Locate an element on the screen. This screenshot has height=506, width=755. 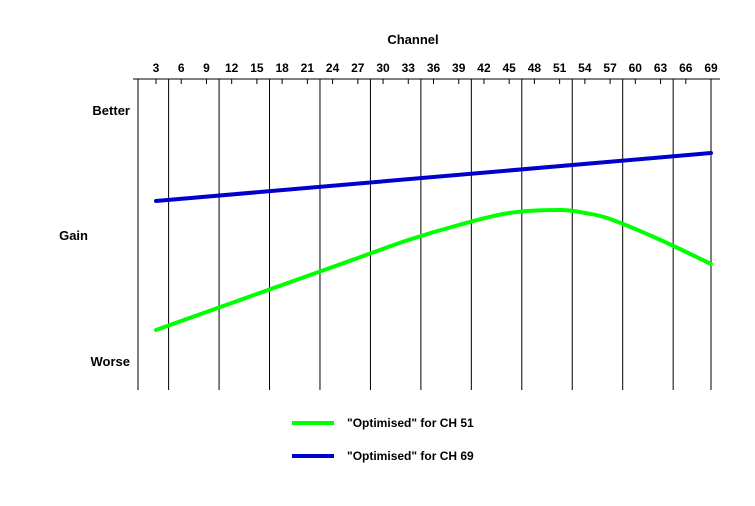
x-axis-label: Channel is located at coordinates (412, 39).